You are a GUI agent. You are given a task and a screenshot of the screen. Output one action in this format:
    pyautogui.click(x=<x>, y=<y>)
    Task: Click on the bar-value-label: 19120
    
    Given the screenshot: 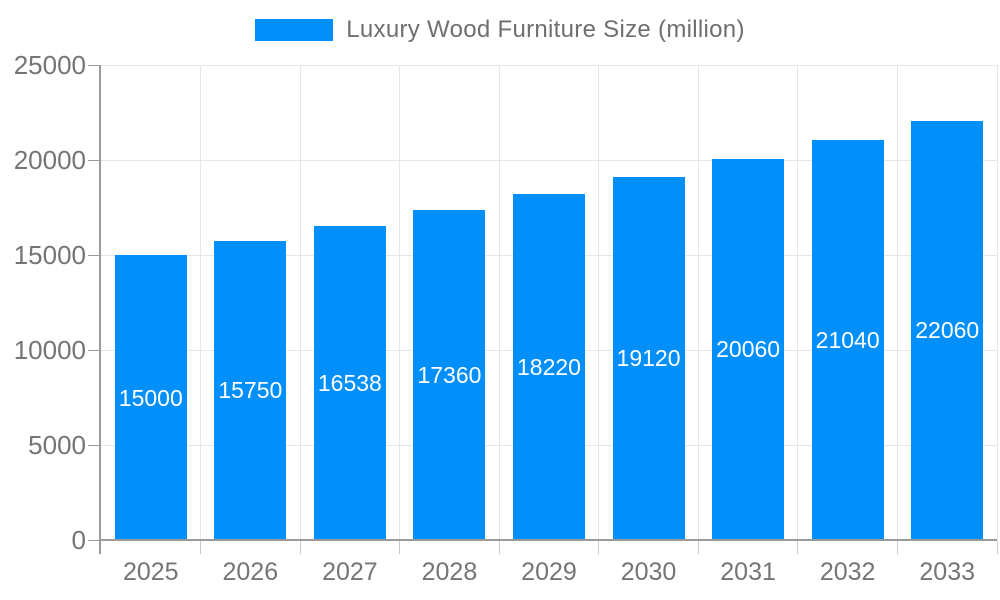 What is the action you would take?
    pyautogui.click(x=648, y=358)
    